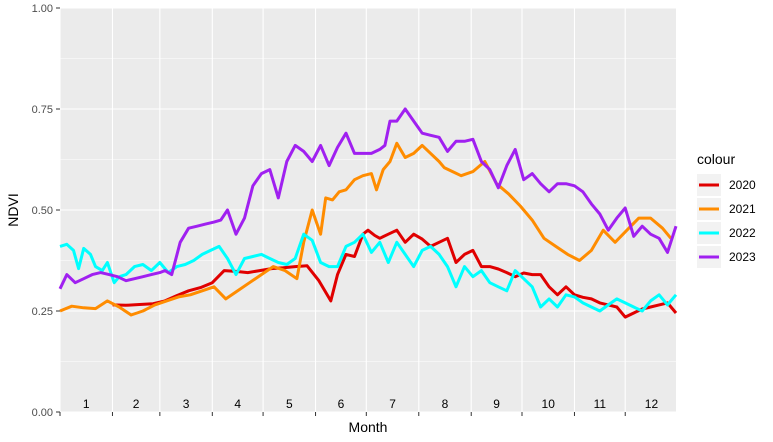 Image resolution: width=773 pixels, height=442 pixels. I want to click on x-axis-title: Month, so click(368, 427).